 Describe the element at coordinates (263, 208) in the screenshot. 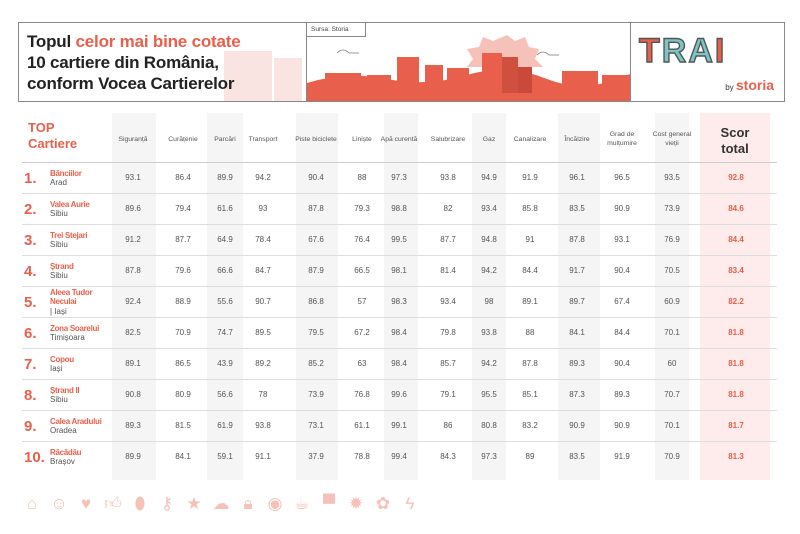

I see `table-cell: 93` at that location.